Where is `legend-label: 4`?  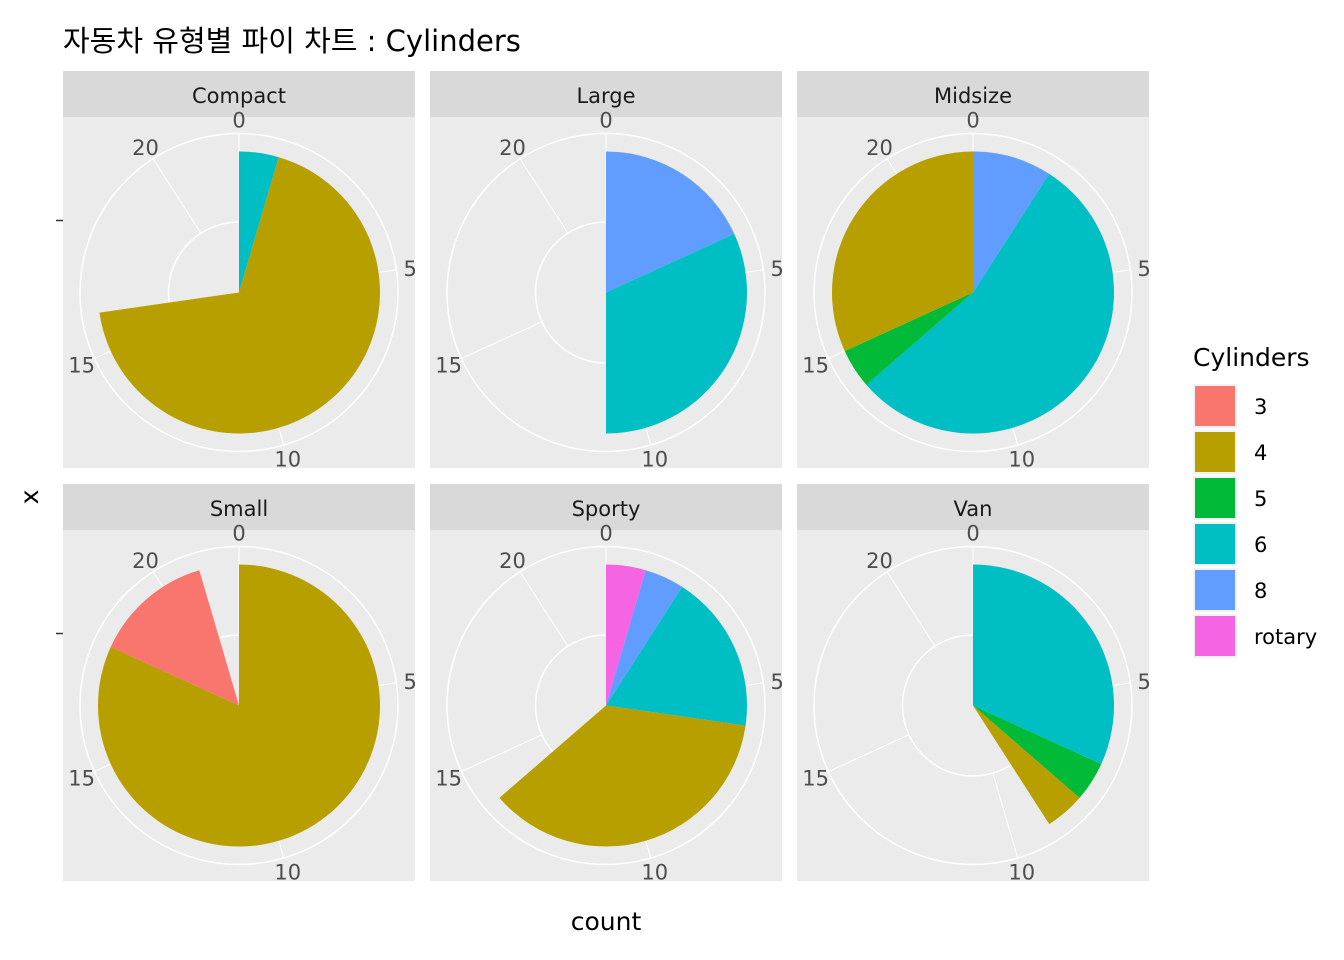 legend-label: 4 is located at coordinates (1260, 453).